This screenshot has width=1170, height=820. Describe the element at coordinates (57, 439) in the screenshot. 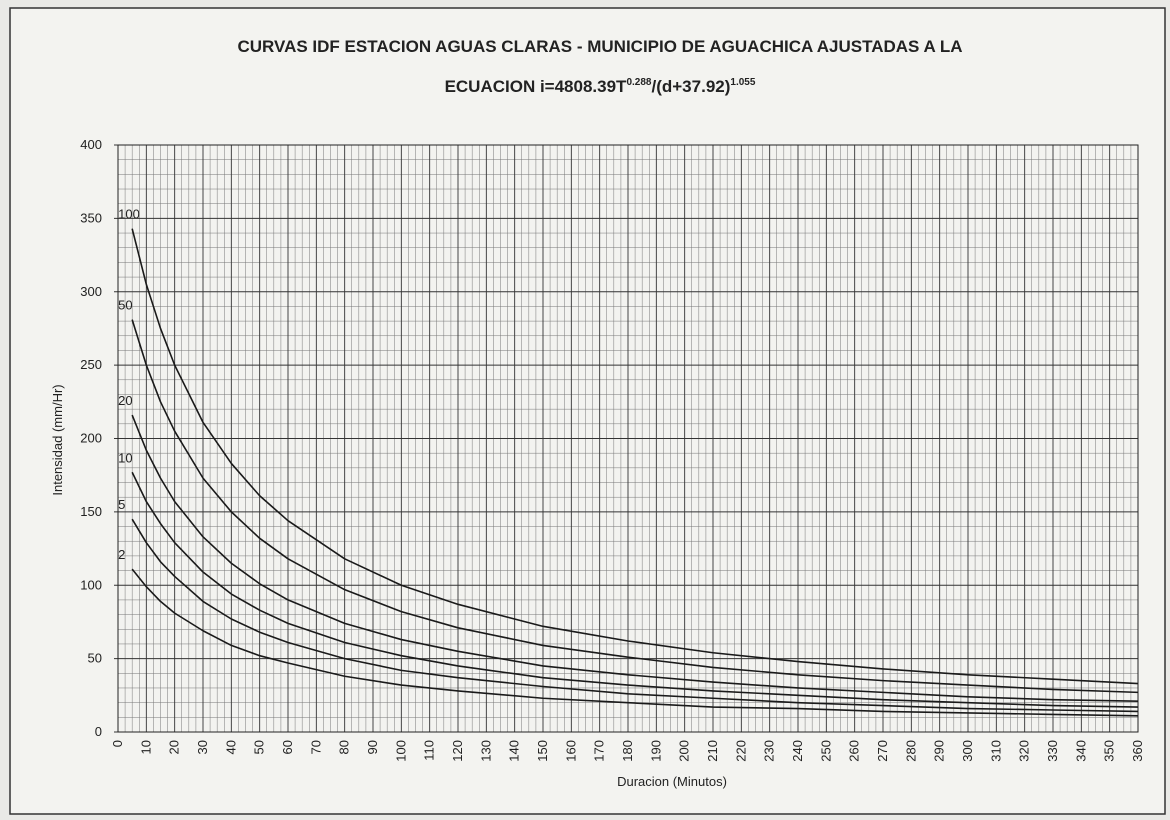

I see `y-axis-label: Intensidad (mm/Hr)` at that location.